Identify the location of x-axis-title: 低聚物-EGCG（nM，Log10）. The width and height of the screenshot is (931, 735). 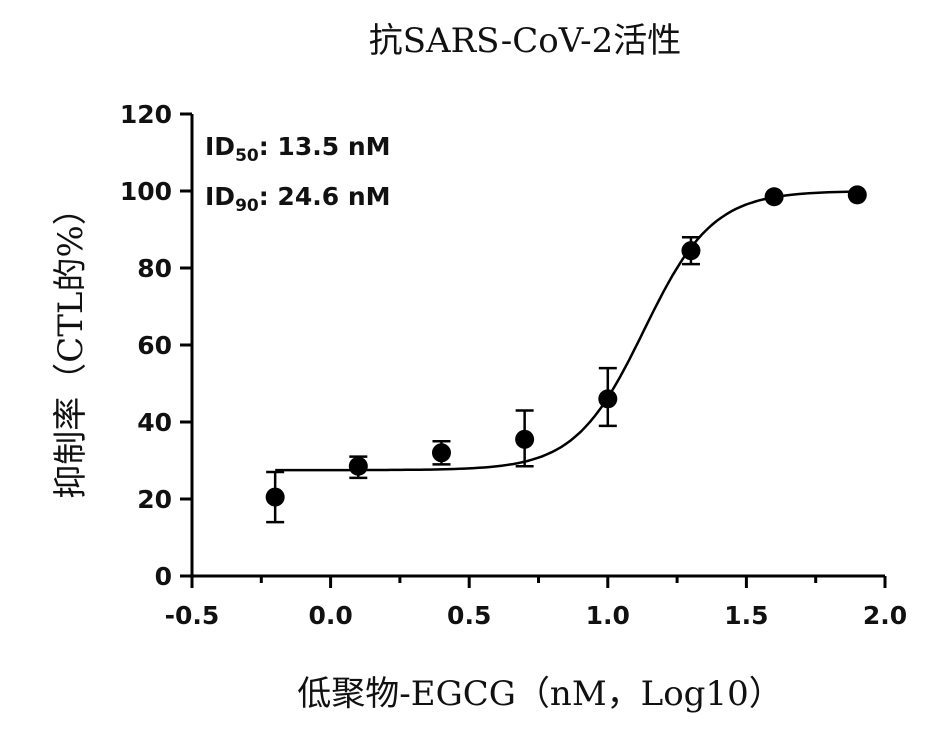
(539, 694).